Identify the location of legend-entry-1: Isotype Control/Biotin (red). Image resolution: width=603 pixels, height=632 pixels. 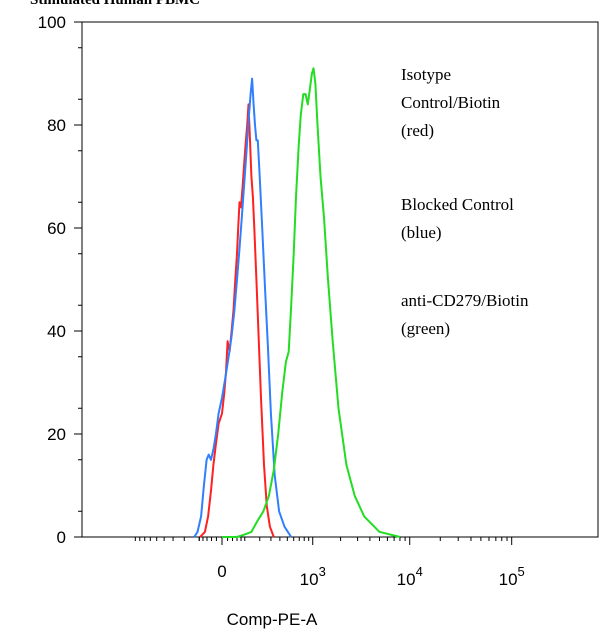
(451, 102).